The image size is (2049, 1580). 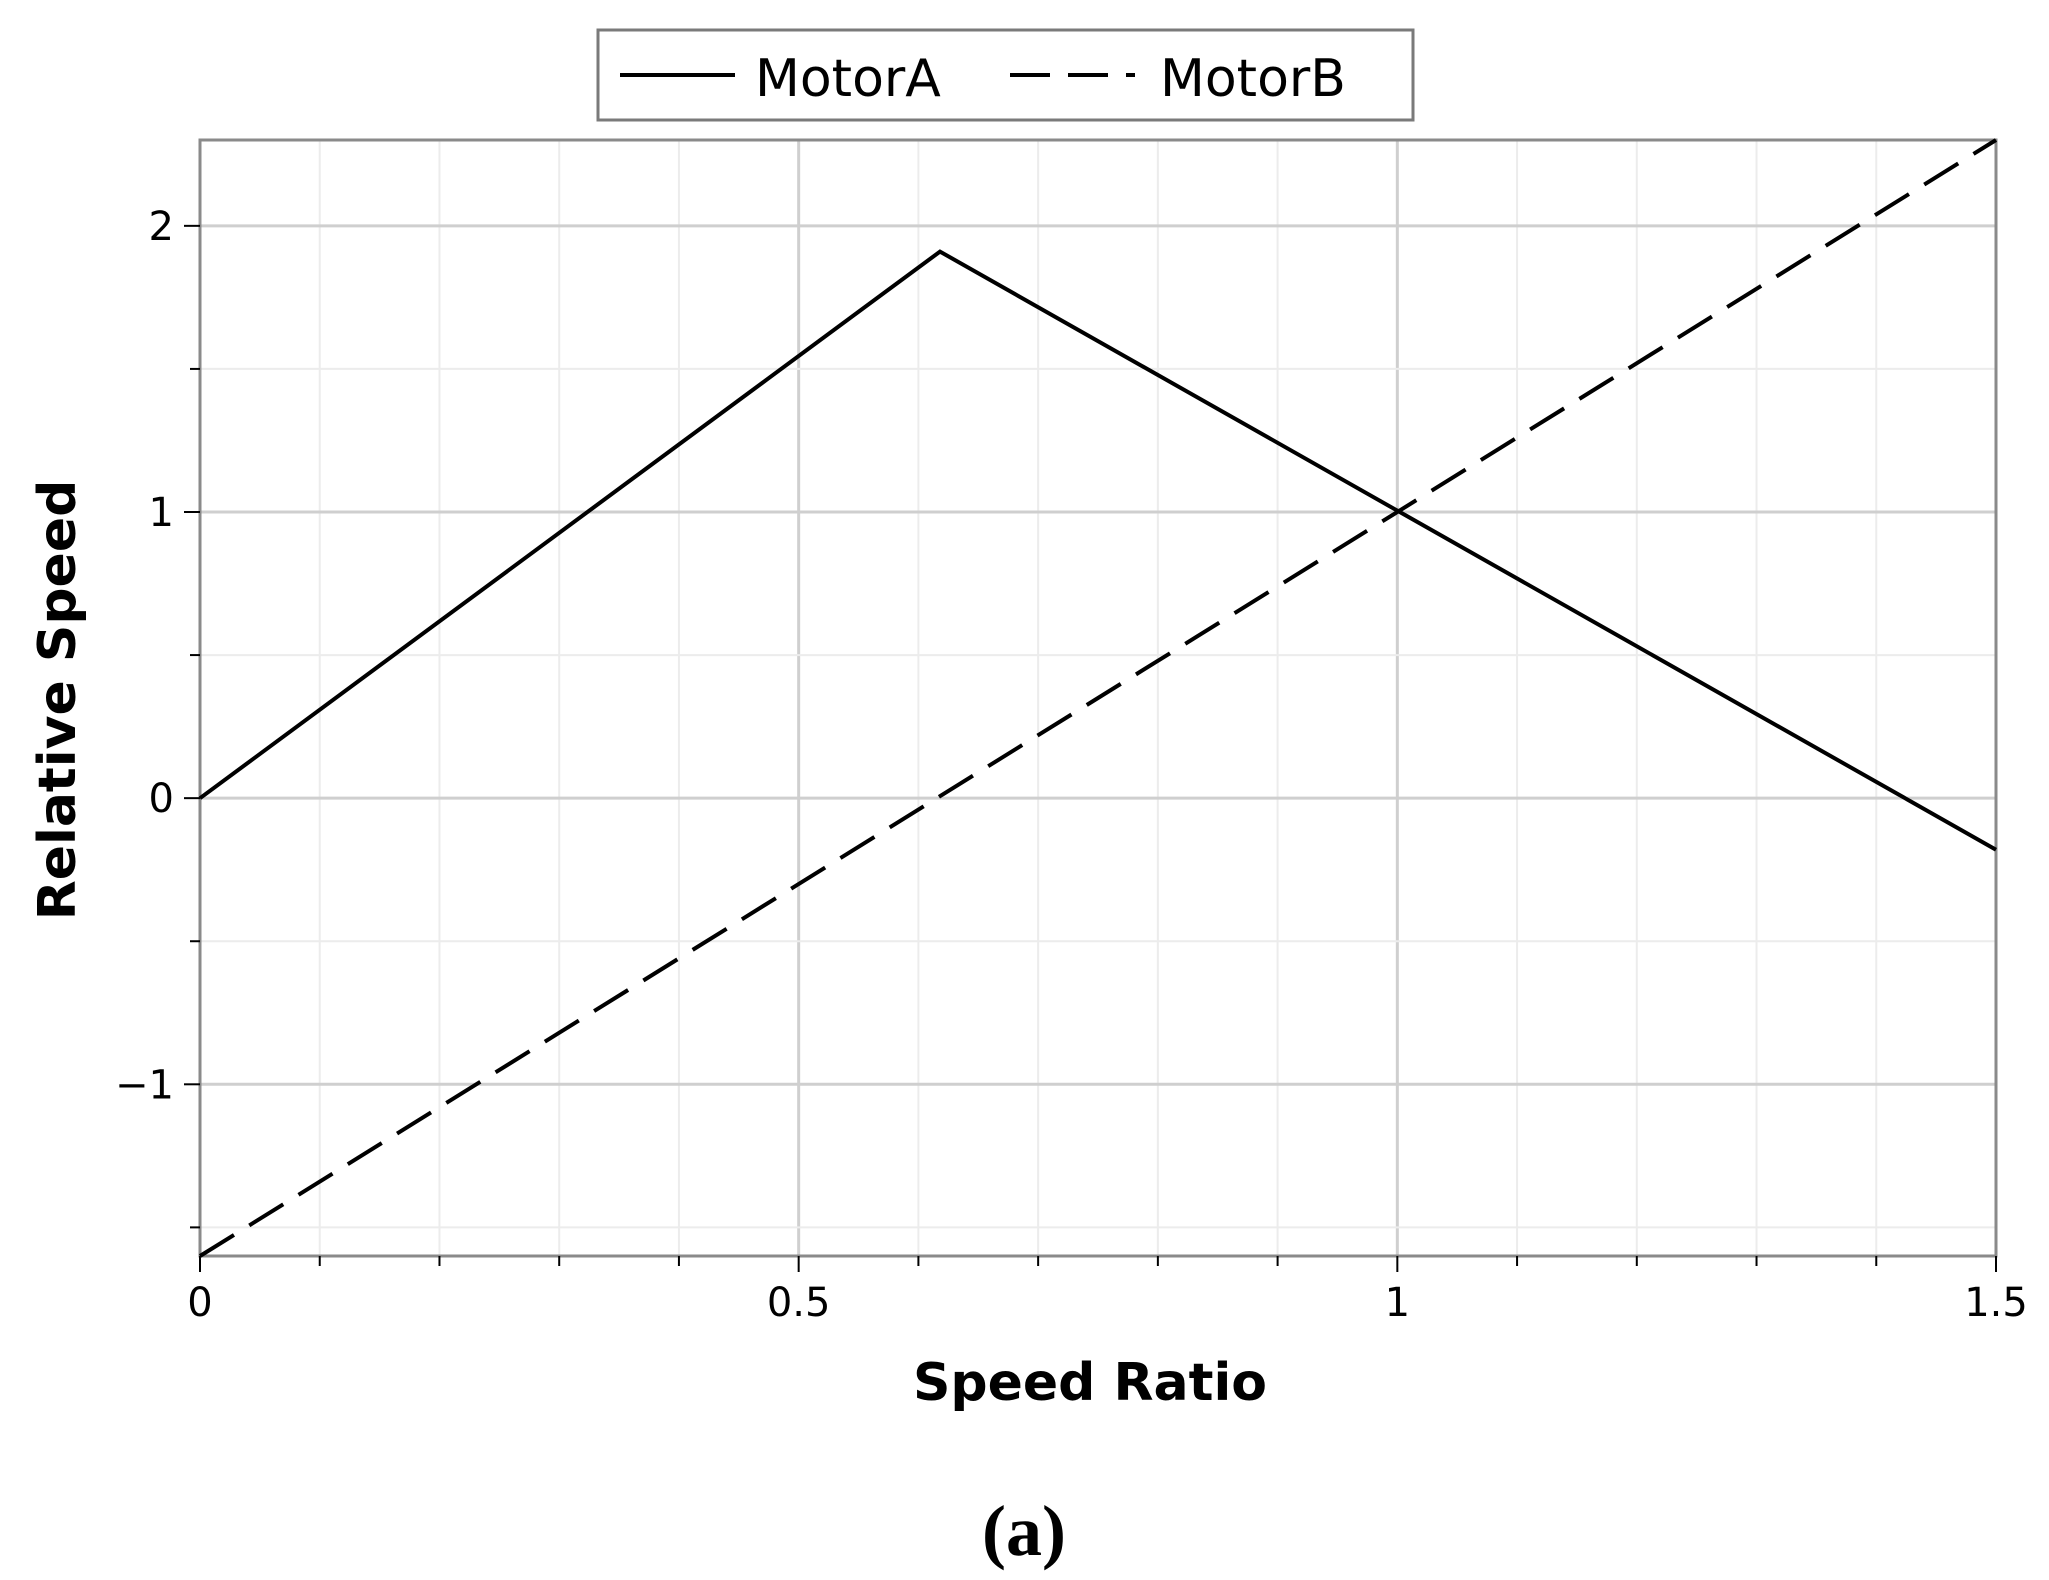 I want to click on y-tick-label: 2, so click(x=161, y=227).